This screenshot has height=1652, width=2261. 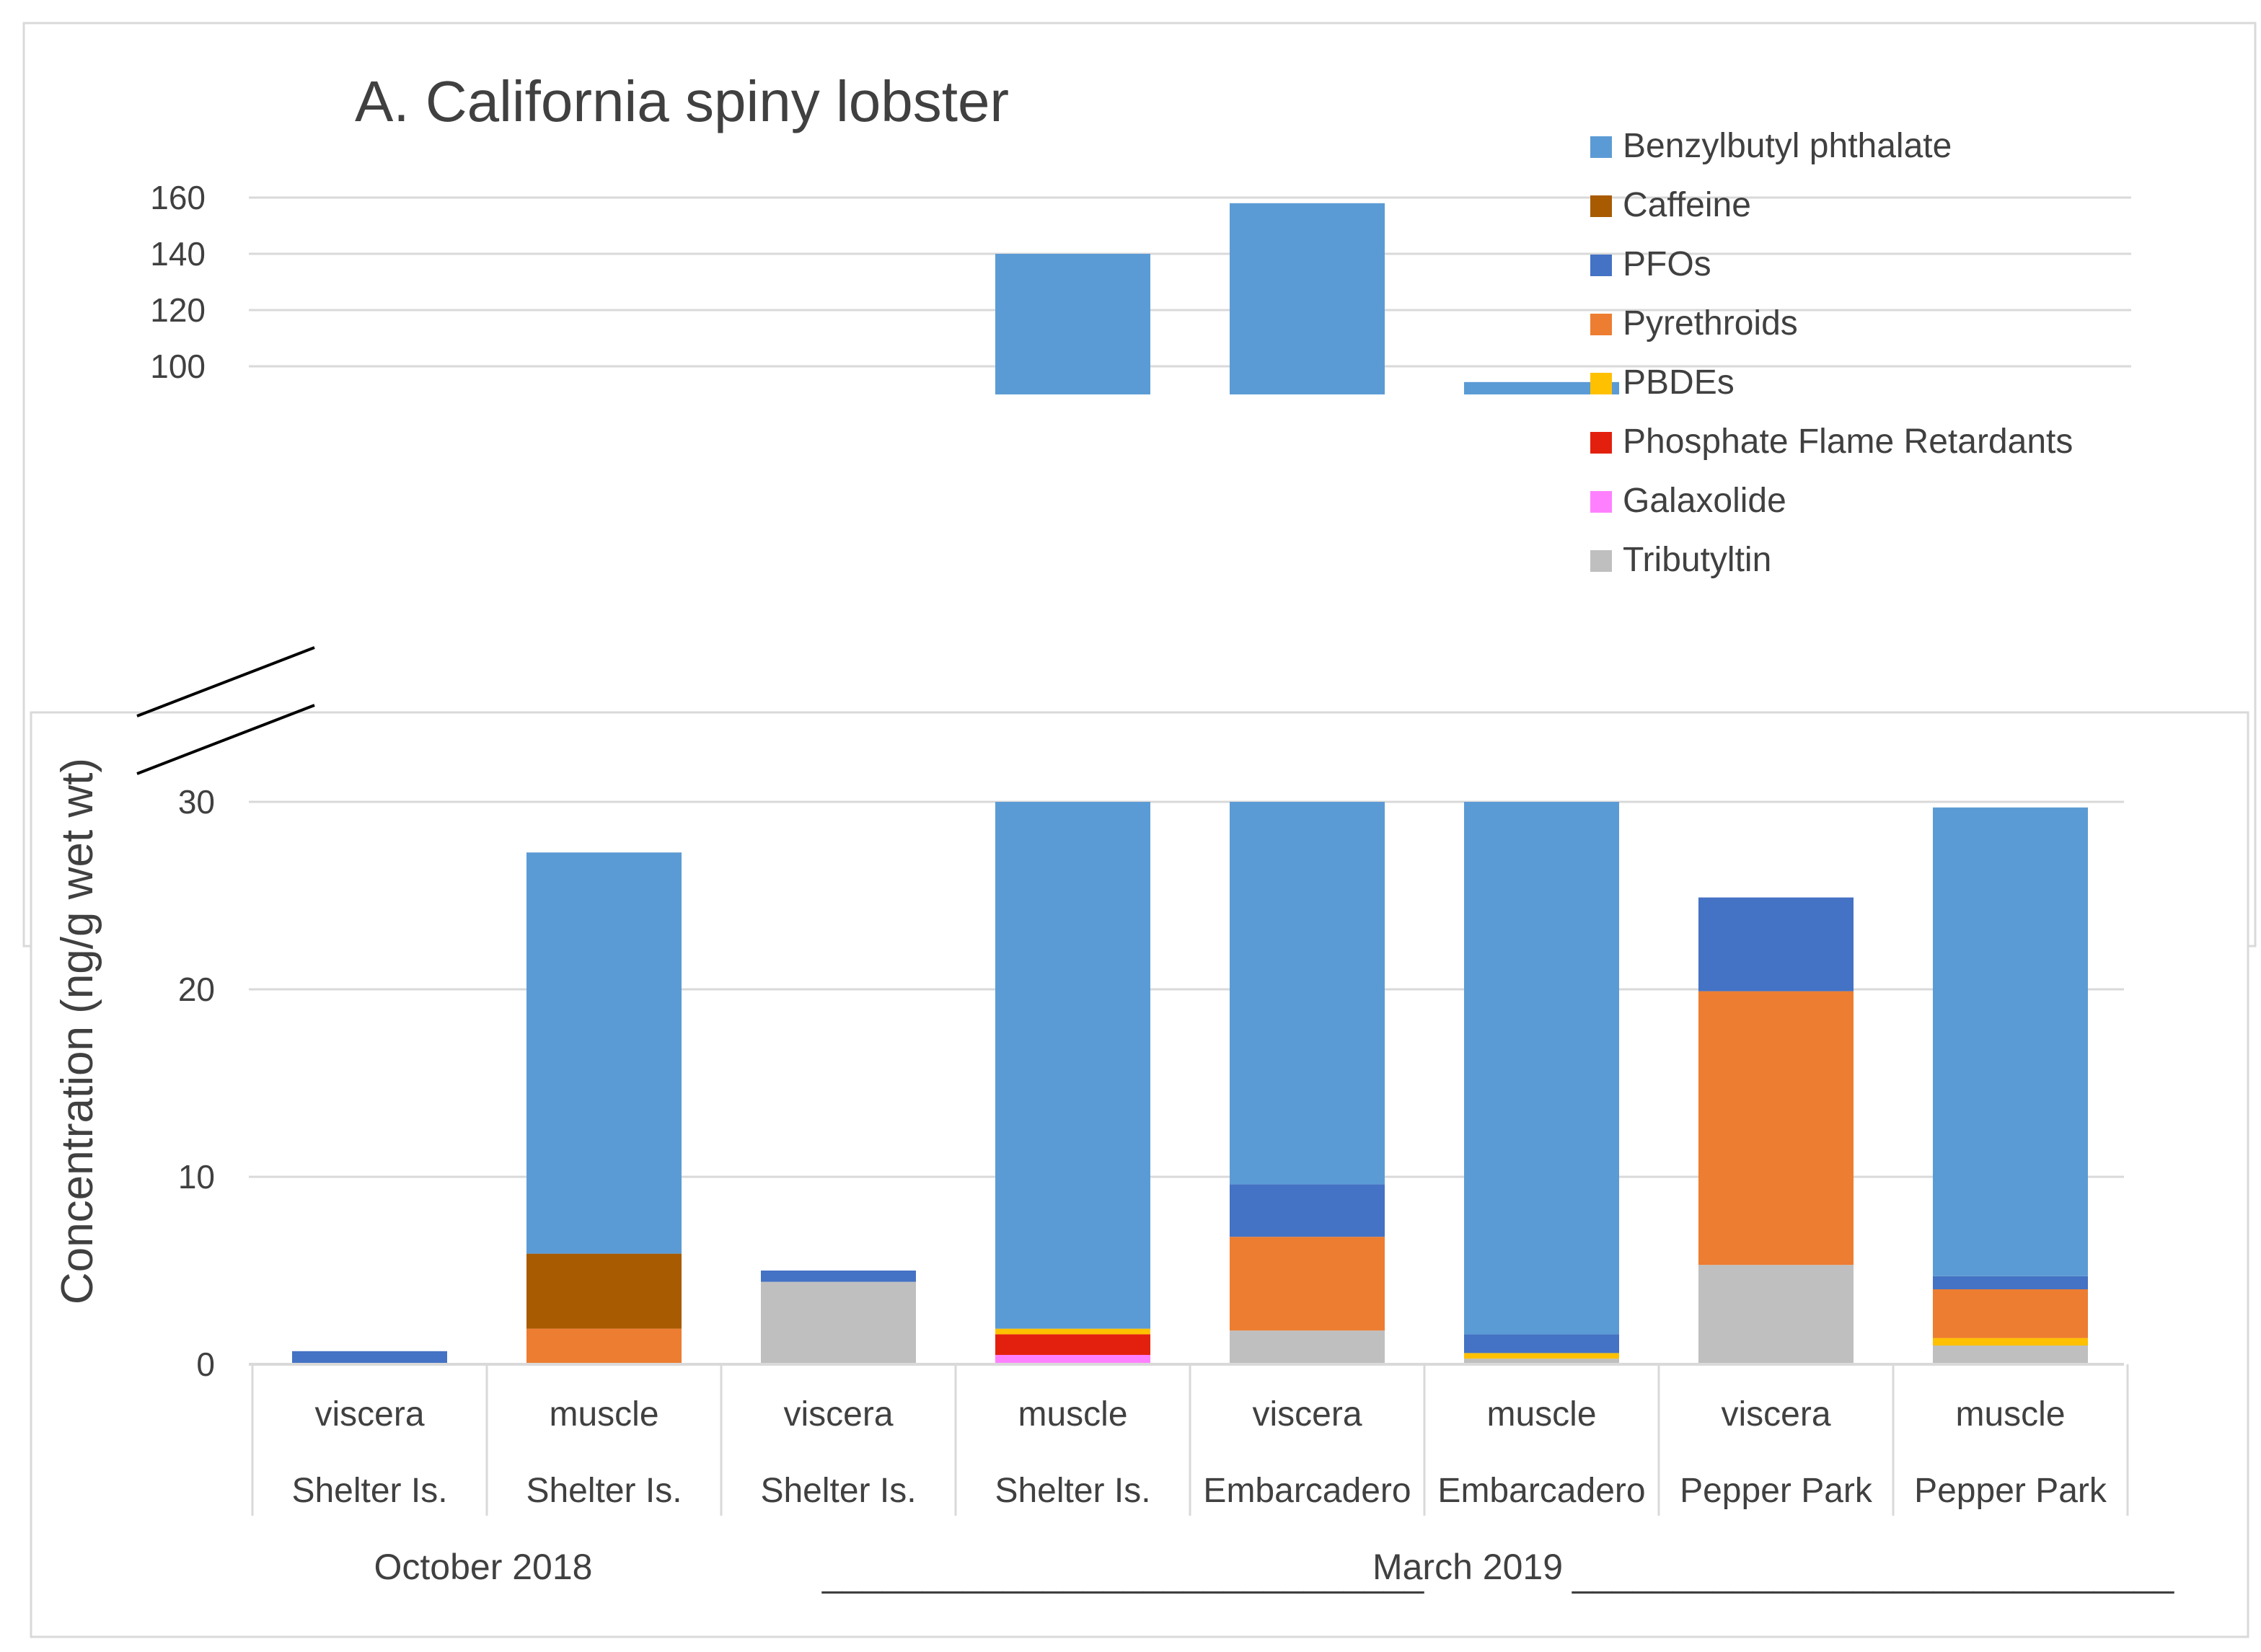 I want to click on legend-label-pfos: PFOs, so click(x=1667, y=264).